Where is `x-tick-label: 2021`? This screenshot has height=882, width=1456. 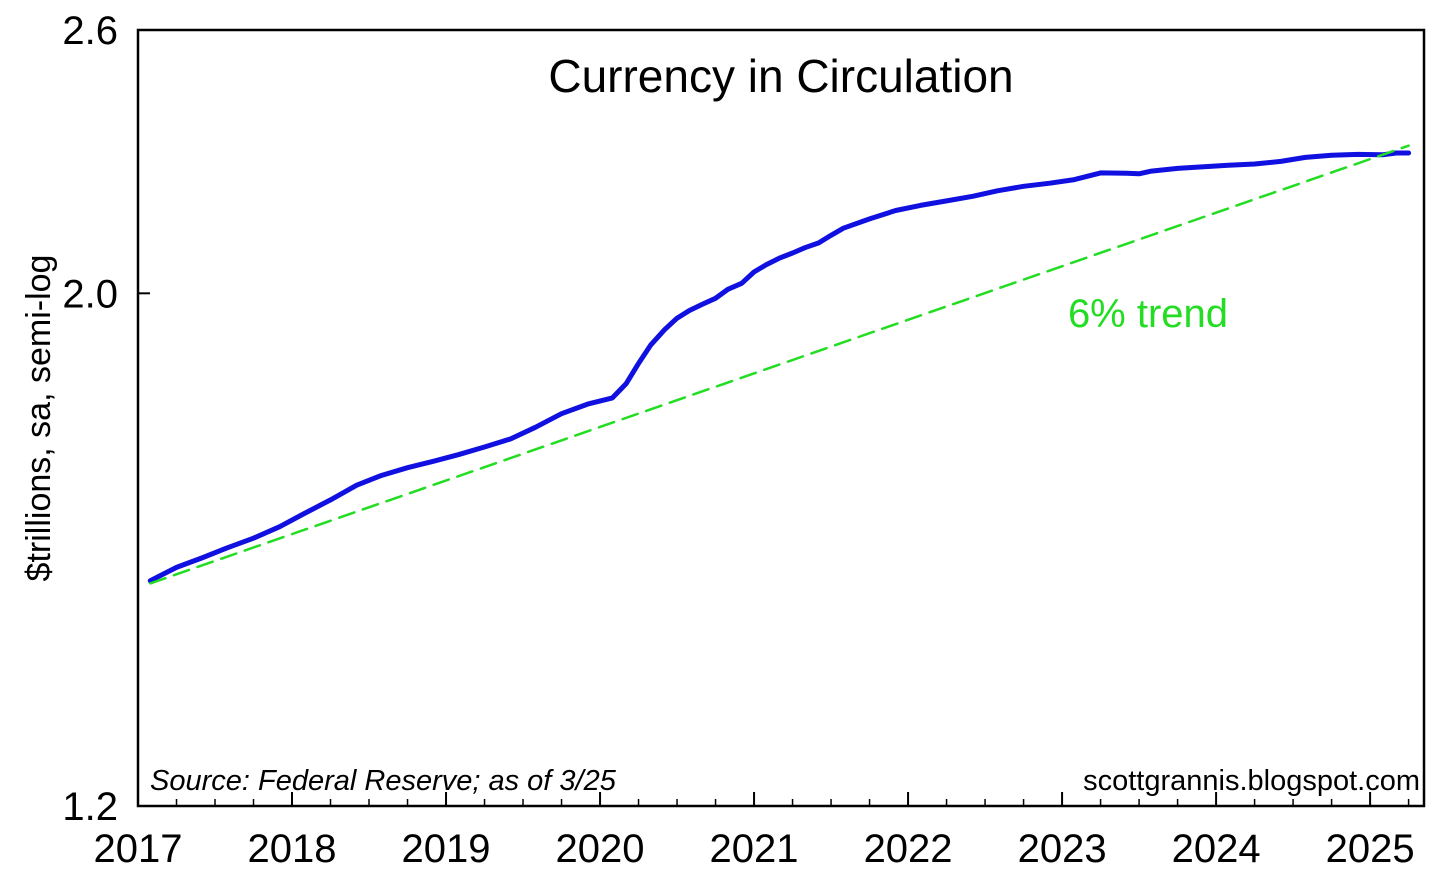 x-tick-label: 2021 is located at coordinates (754, 849).